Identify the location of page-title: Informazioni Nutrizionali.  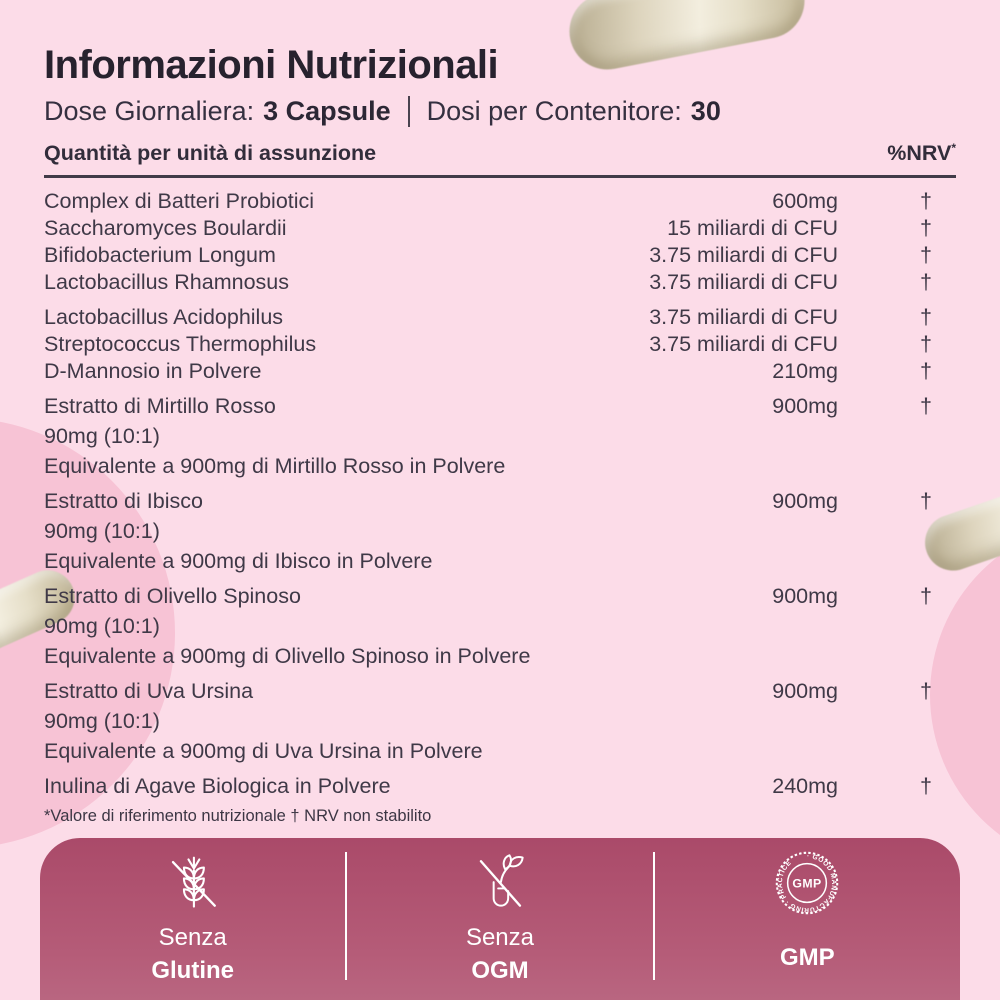
(271, 65).